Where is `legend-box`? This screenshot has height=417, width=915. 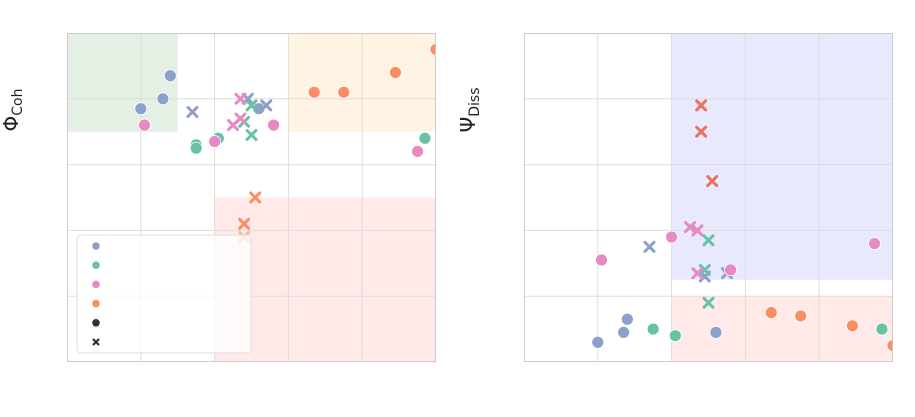
legend-box is located at coordinates (164, 294).